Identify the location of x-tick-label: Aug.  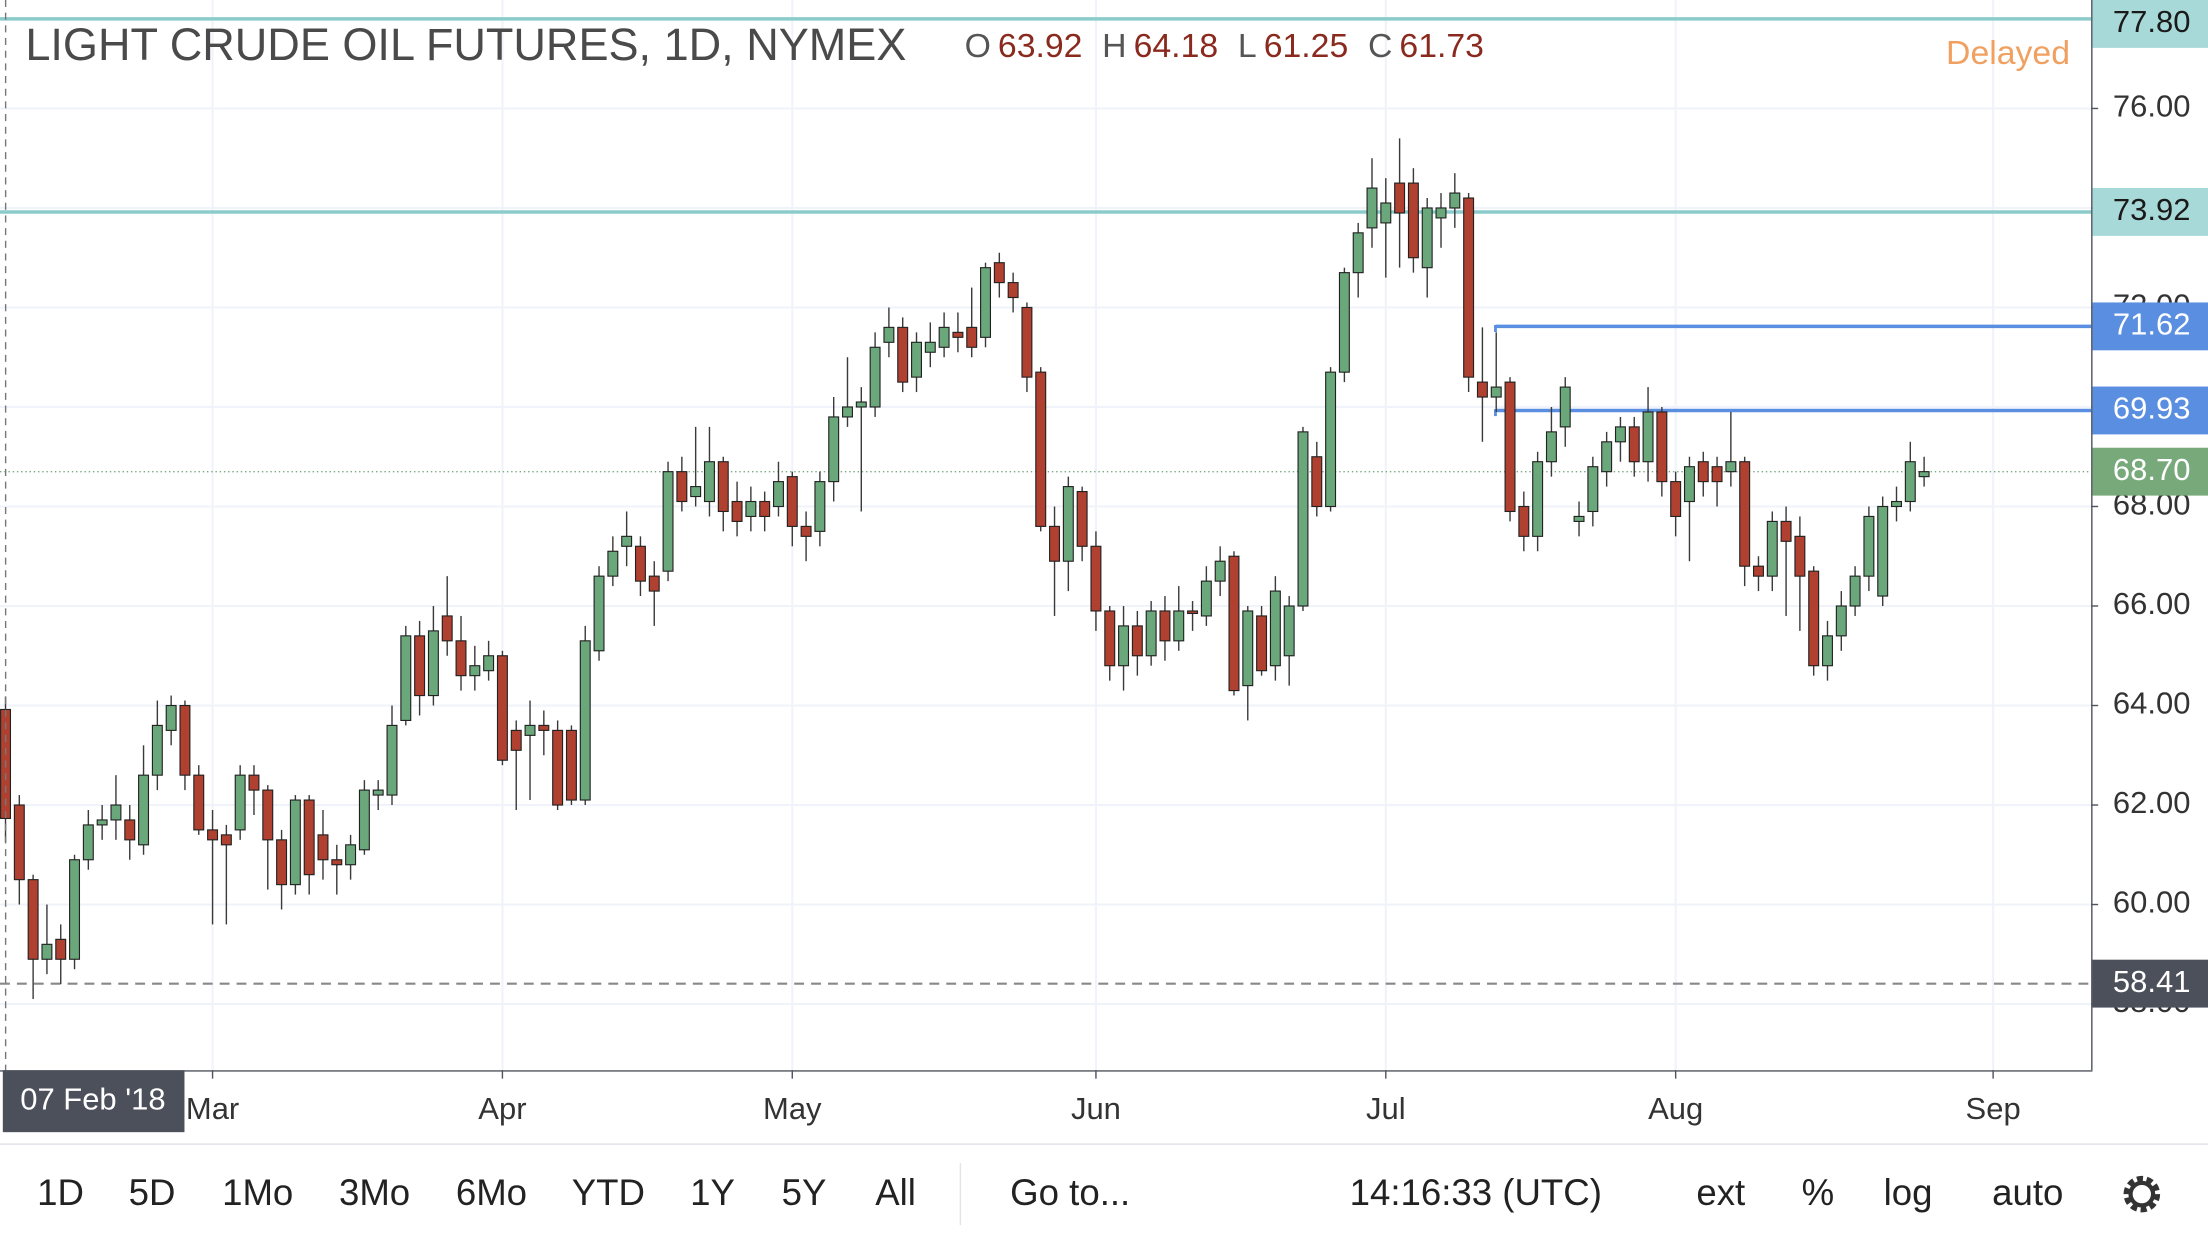
(1675, 1108).